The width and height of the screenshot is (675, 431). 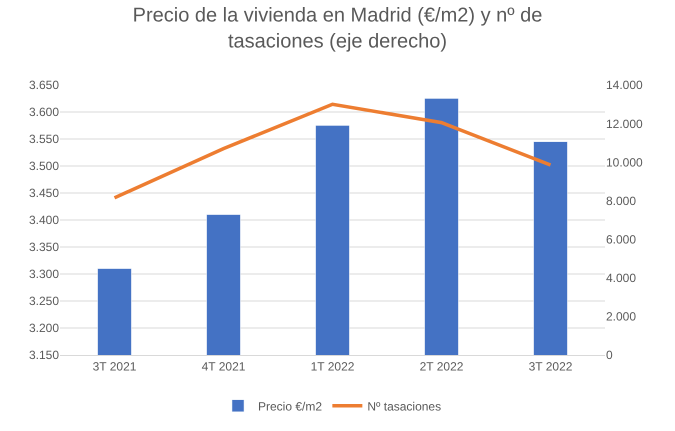 What do you see at coordinates (44, 274) in the screenshot?
I see `y-tick-label: 3.300` at bounding box center [44, 274].